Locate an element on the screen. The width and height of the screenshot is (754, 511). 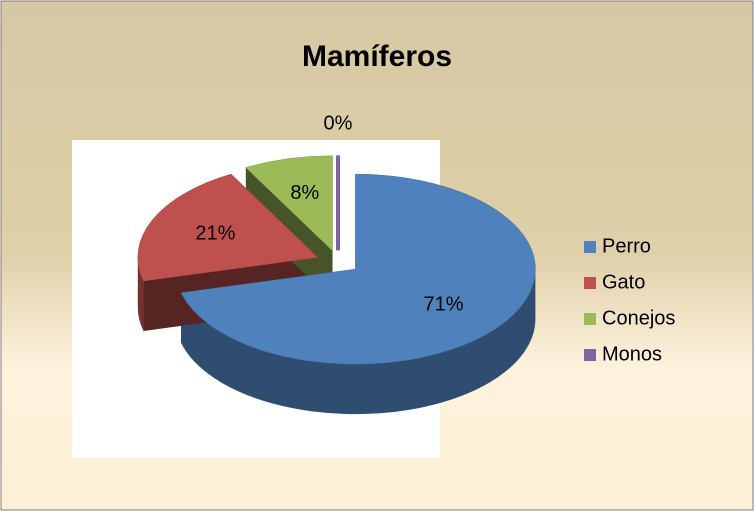
legend: Perro Gato Conejos Monos is located at coordinates (629, 300).